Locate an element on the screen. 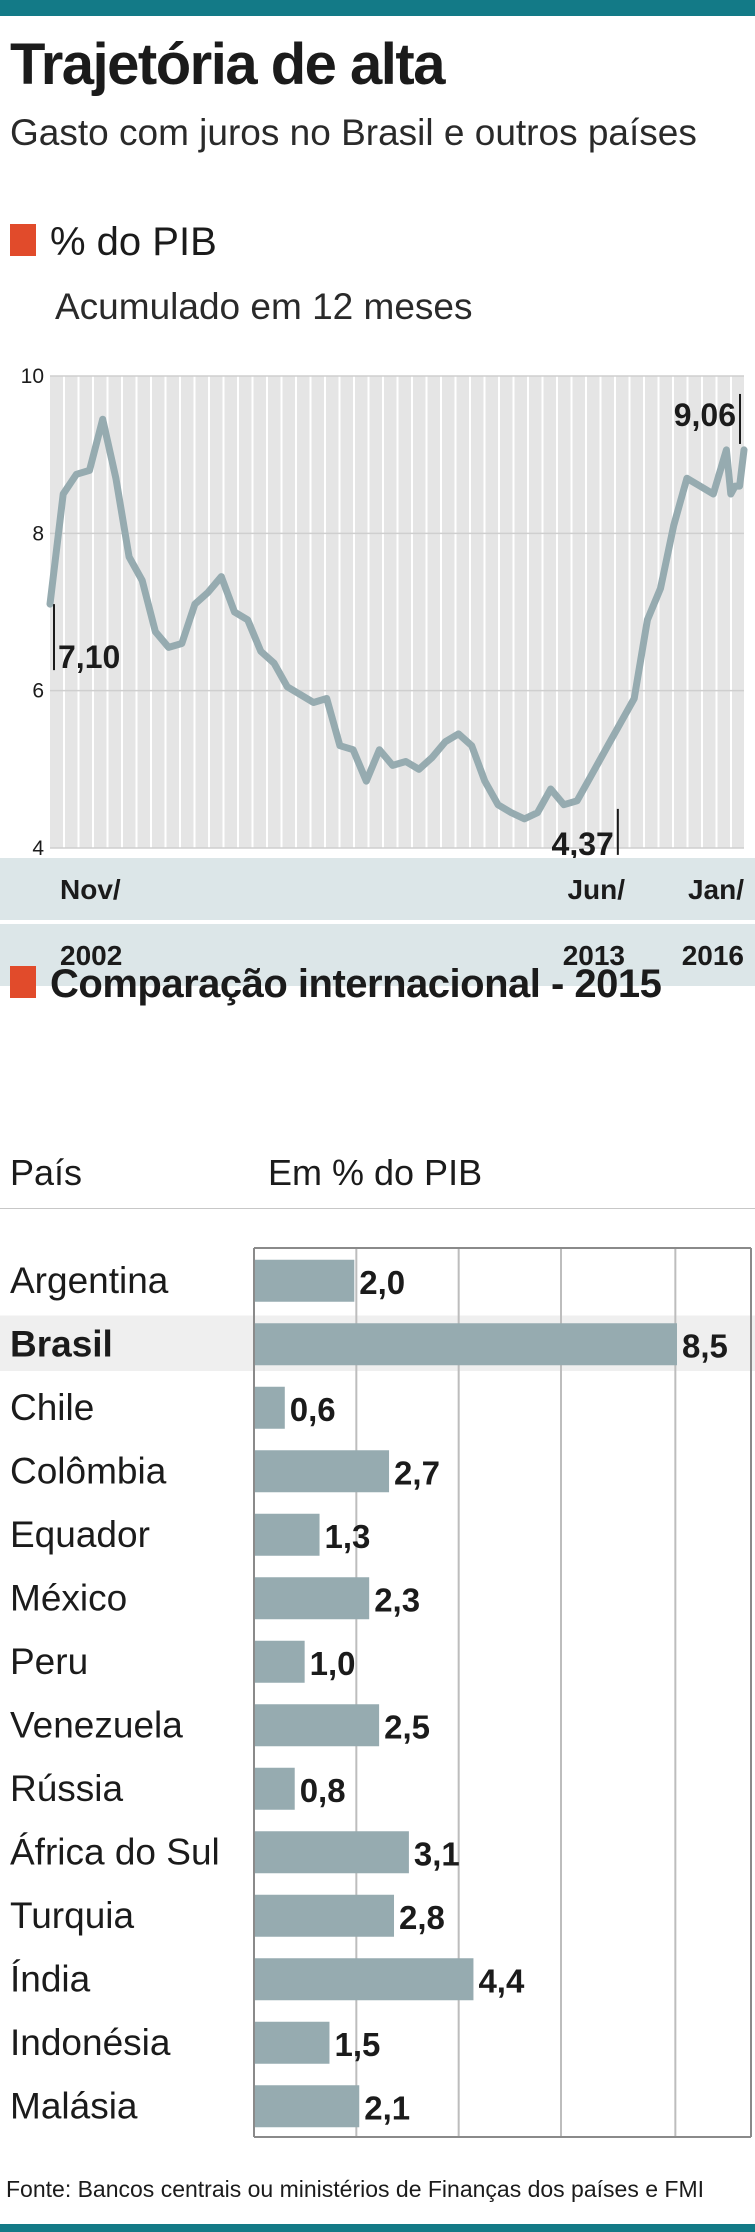 This screenshot has width=755, height=2232. bottom-accent-bar is located at coordinates (377, 2228).